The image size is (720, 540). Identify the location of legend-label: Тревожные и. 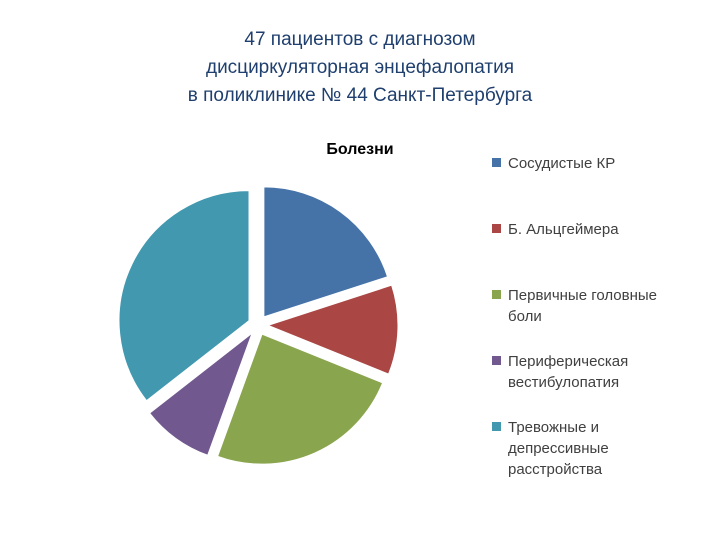
(553, 427).